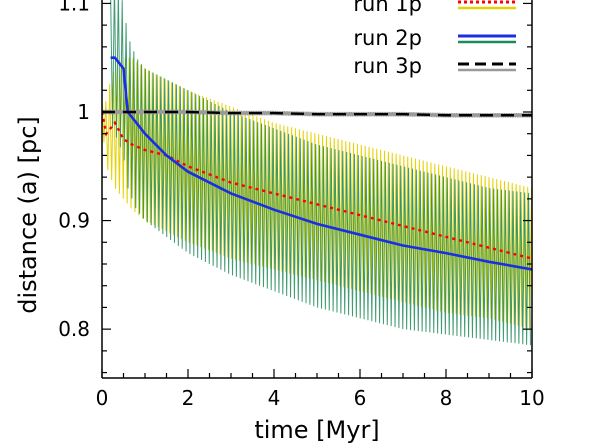  Describe the element at coordinates (360, 398) in the screenshot. I see `x-tick-label: 6` at that location.